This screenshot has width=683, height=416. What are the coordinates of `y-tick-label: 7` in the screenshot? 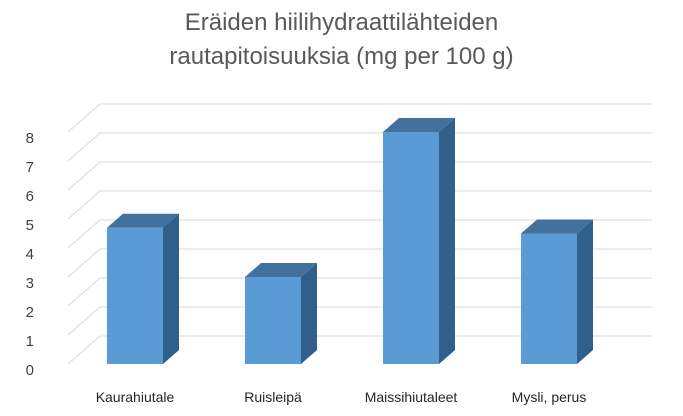 It's located at (30, 167).